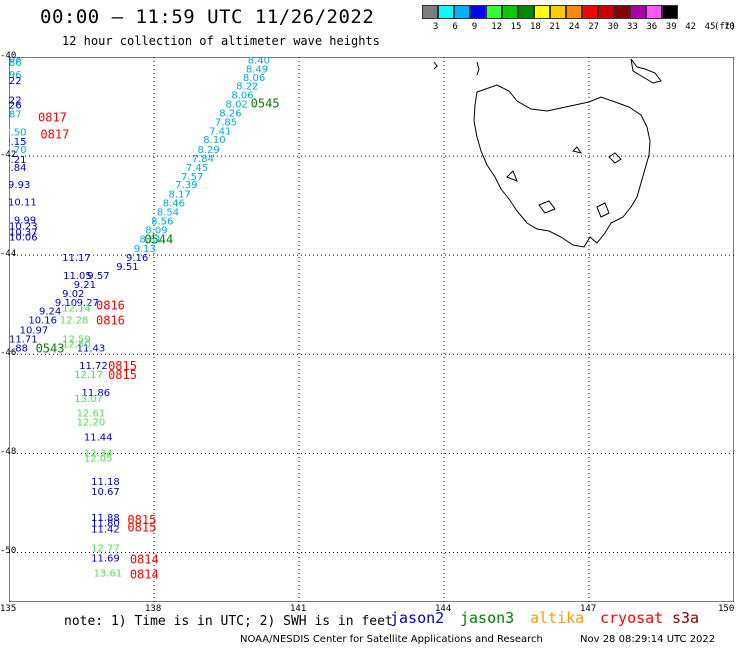  I want to click on legend-swatch-label: 45, so click(710, 27).